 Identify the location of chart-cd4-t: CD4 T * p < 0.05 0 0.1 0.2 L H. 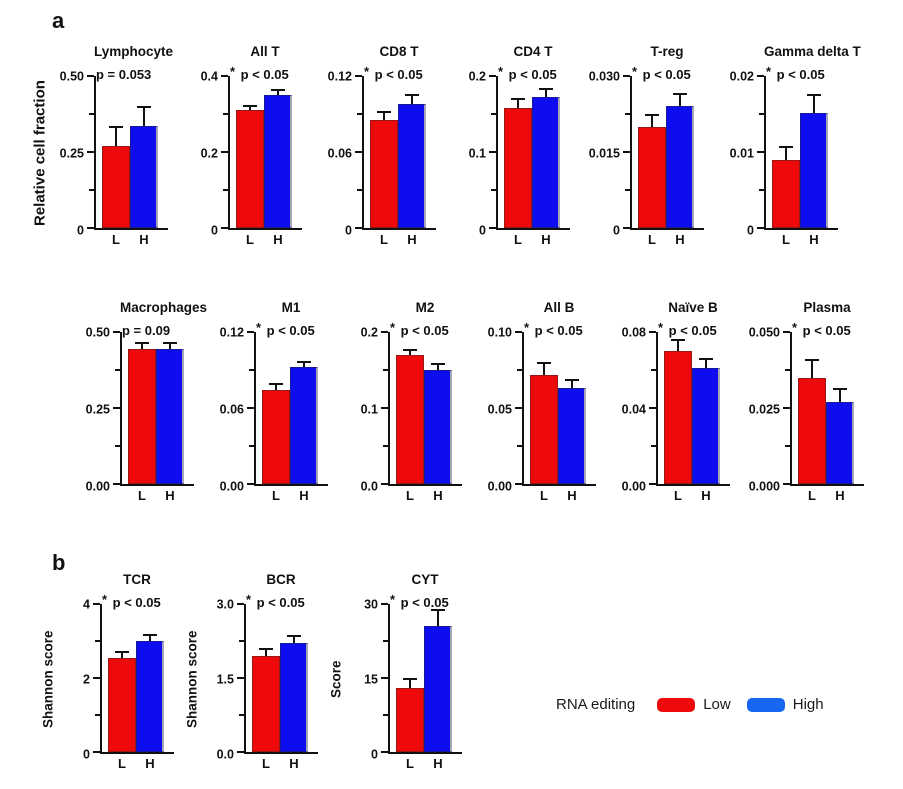
(511, 145).